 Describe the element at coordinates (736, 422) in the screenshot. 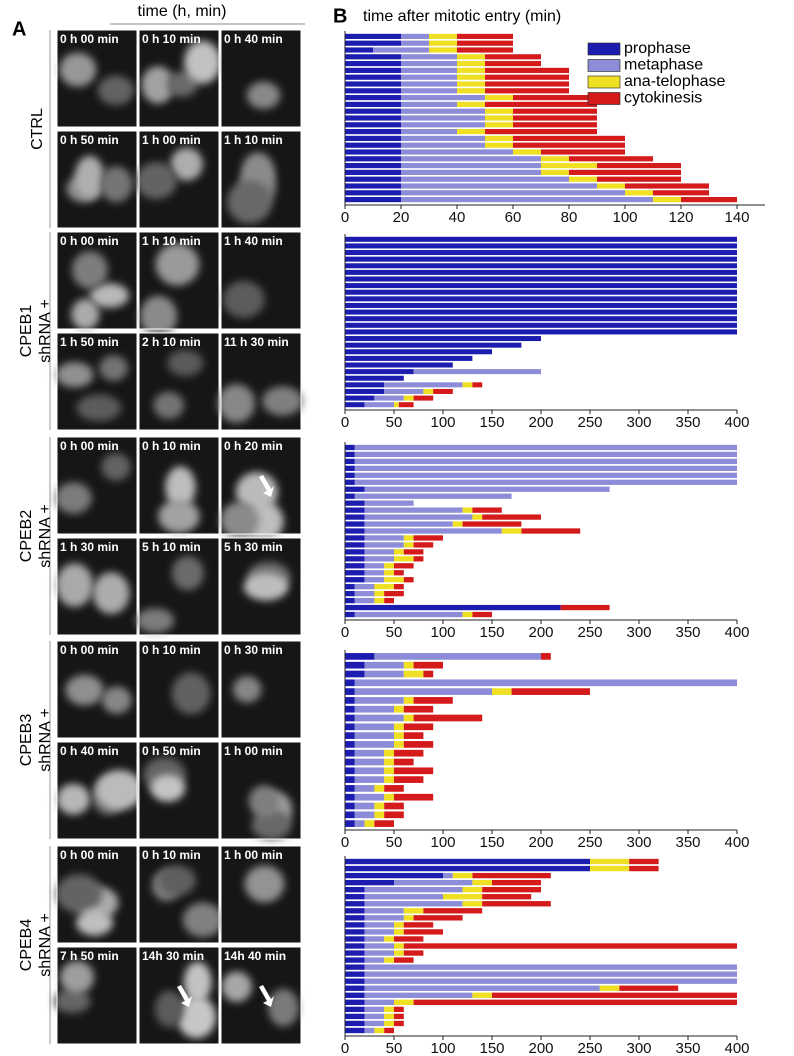

I see `x-tick-label: 400` at that location.